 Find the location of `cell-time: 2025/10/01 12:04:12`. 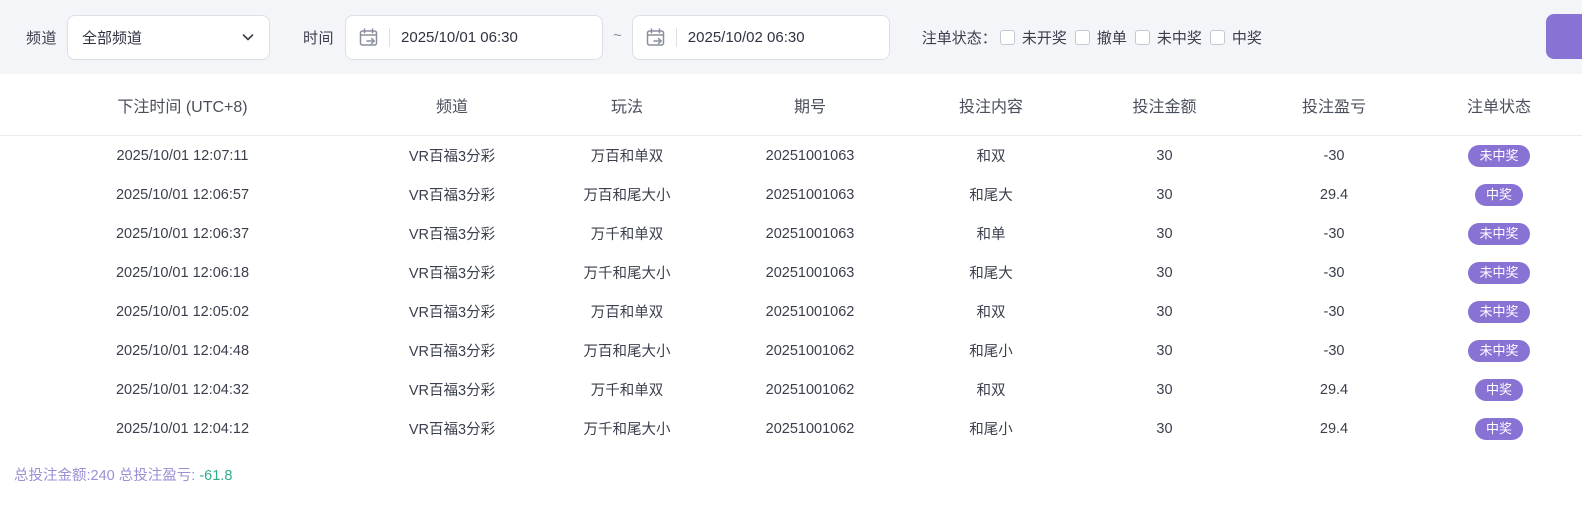

cell-time: 2025/10/01 12:04:12 is located at coordinates (182, 428).